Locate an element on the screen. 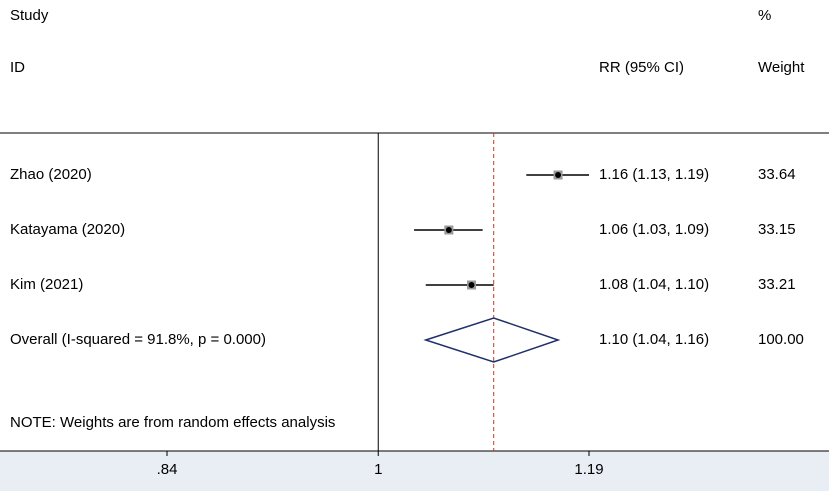  x-tick-label: .84 is located at coordinates (167, 469).